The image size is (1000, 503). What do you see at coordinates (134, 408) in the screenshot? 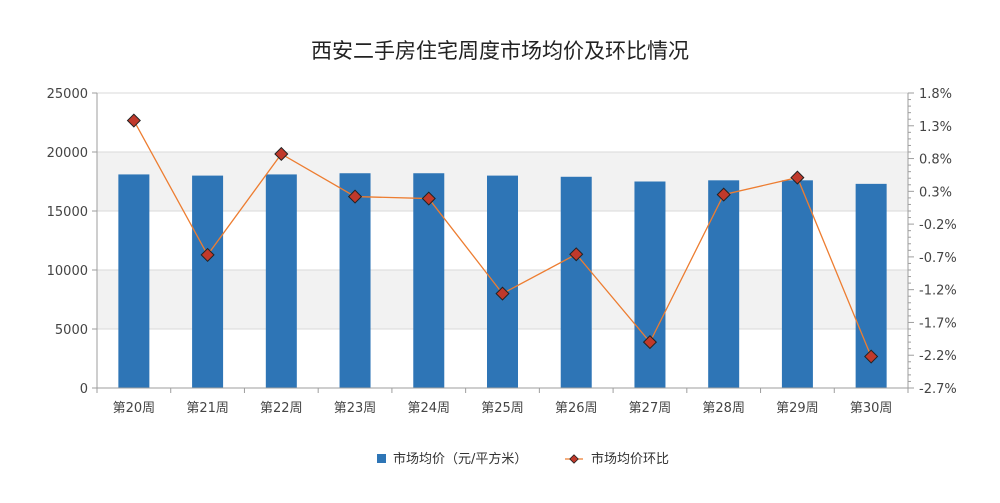
I see `x-tick-label: 第20周` at bounding box center [134, 408].